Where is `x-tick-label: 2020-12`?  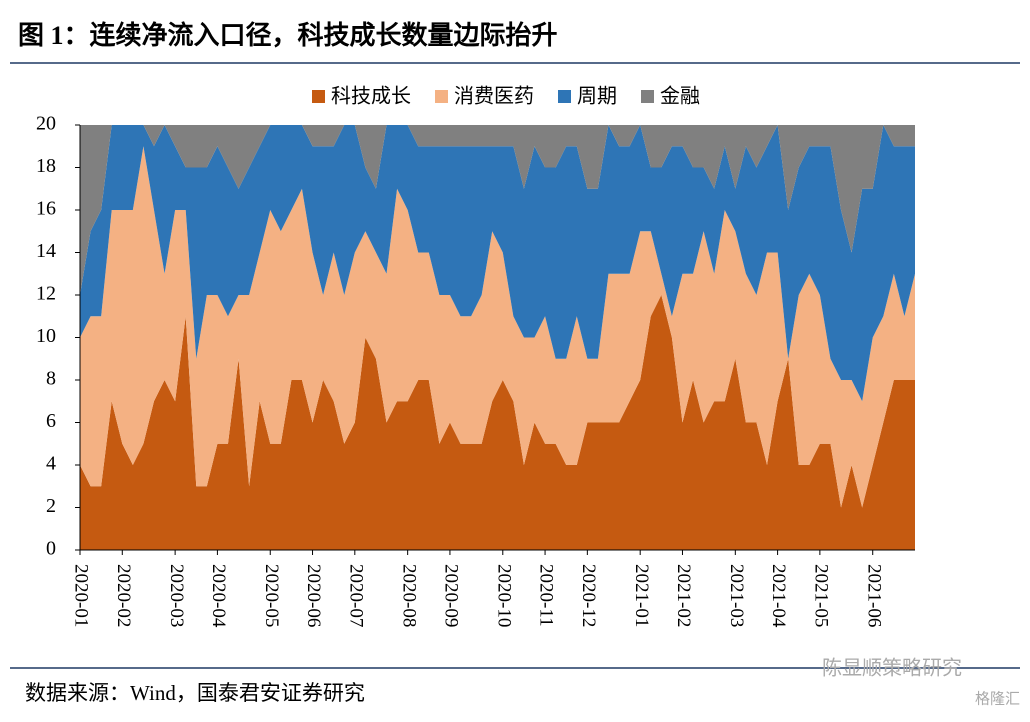
x-tick-label: 2020-12 is located at coordinates (588, 595).